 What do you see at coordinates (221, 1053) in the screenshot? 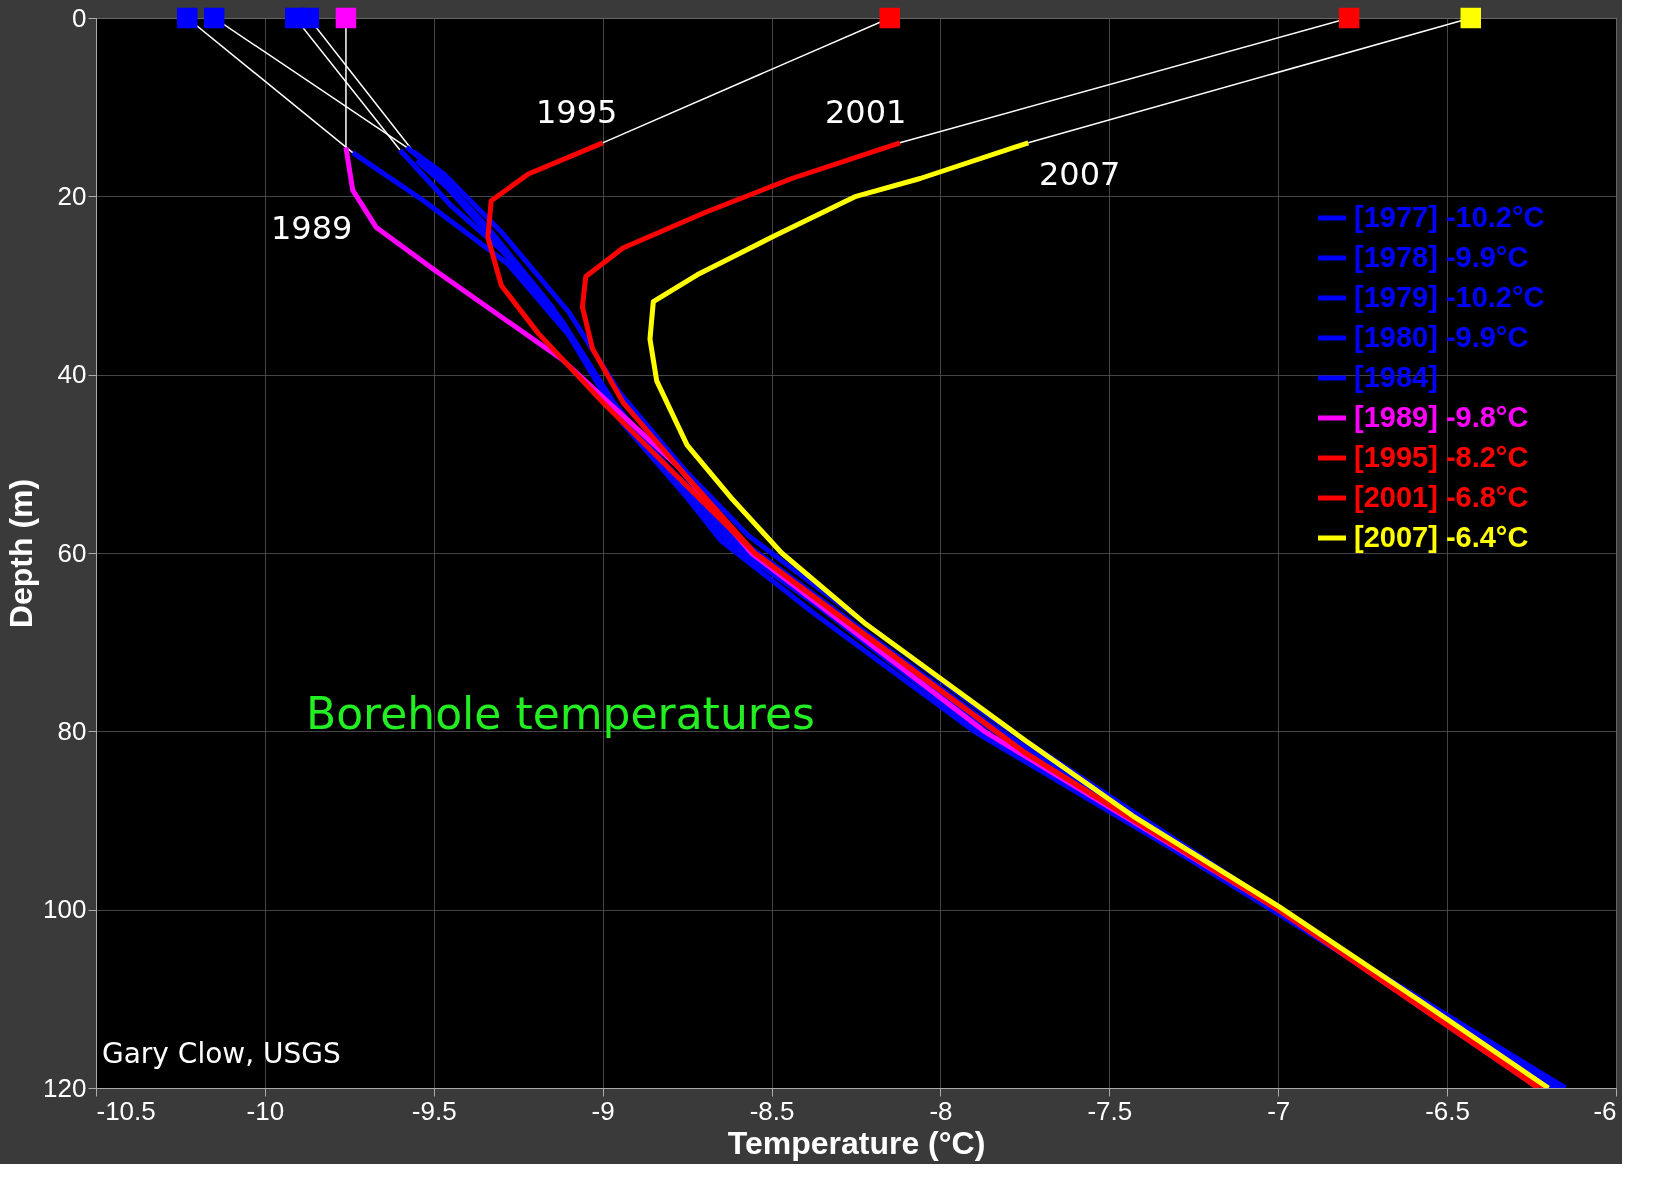
I see `annotation: Gary Clow, USGS` at bounding box center [221, 1053].